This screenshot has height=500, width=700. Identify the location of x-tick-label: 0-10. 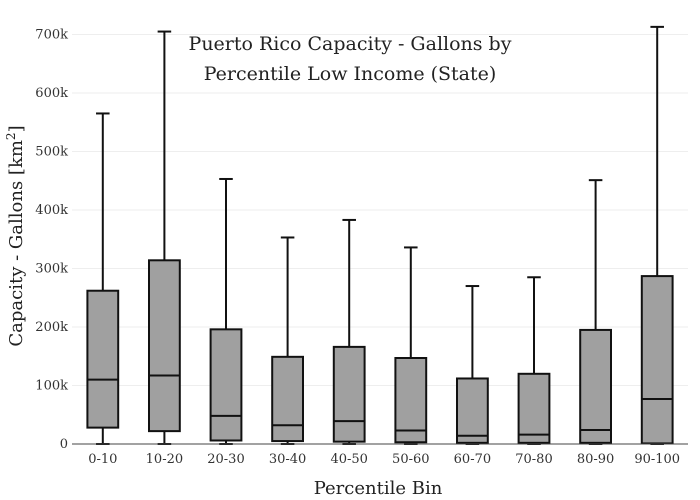
(102, 459).